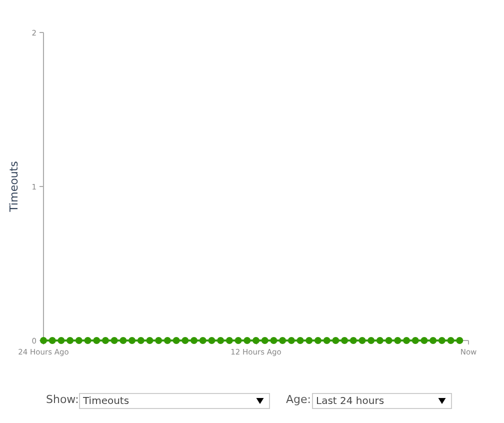  Describe the element at coordinates (382, 400) in the screenshot. I see `text: Last 24 hours` at that location.